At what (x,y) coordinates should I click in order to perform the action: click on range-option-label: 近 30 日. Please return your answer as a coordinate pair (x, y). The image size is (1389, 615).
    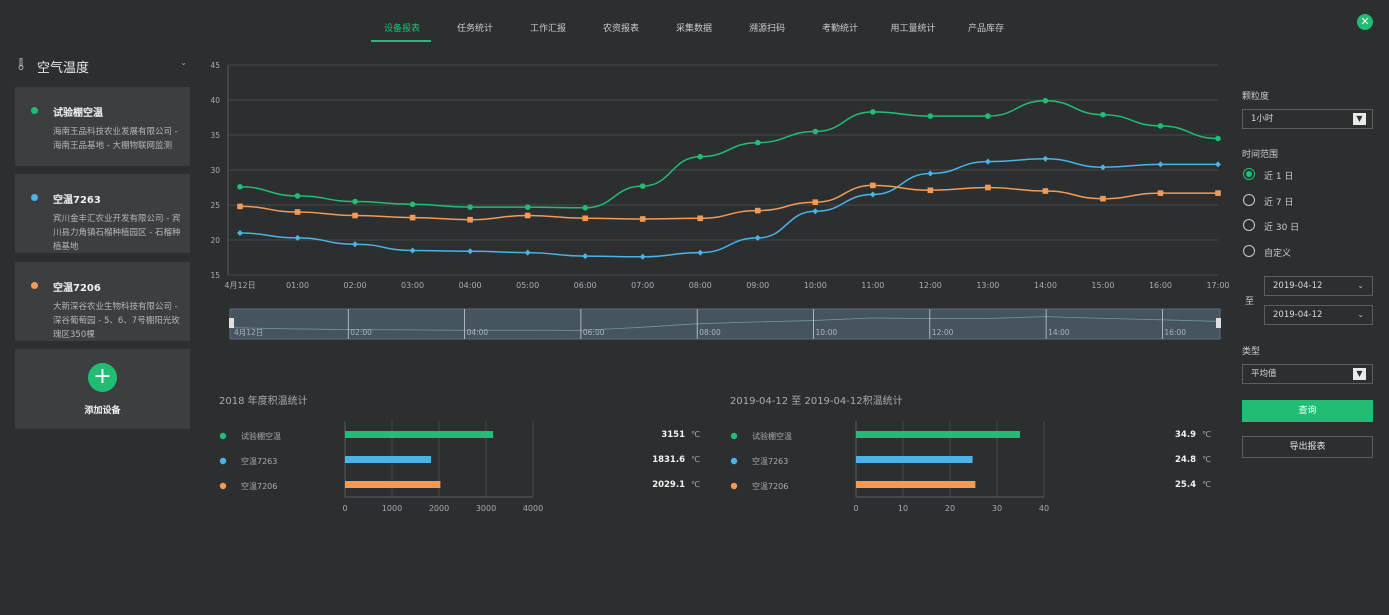
    Looking at the image, I should click on (1282, 228).